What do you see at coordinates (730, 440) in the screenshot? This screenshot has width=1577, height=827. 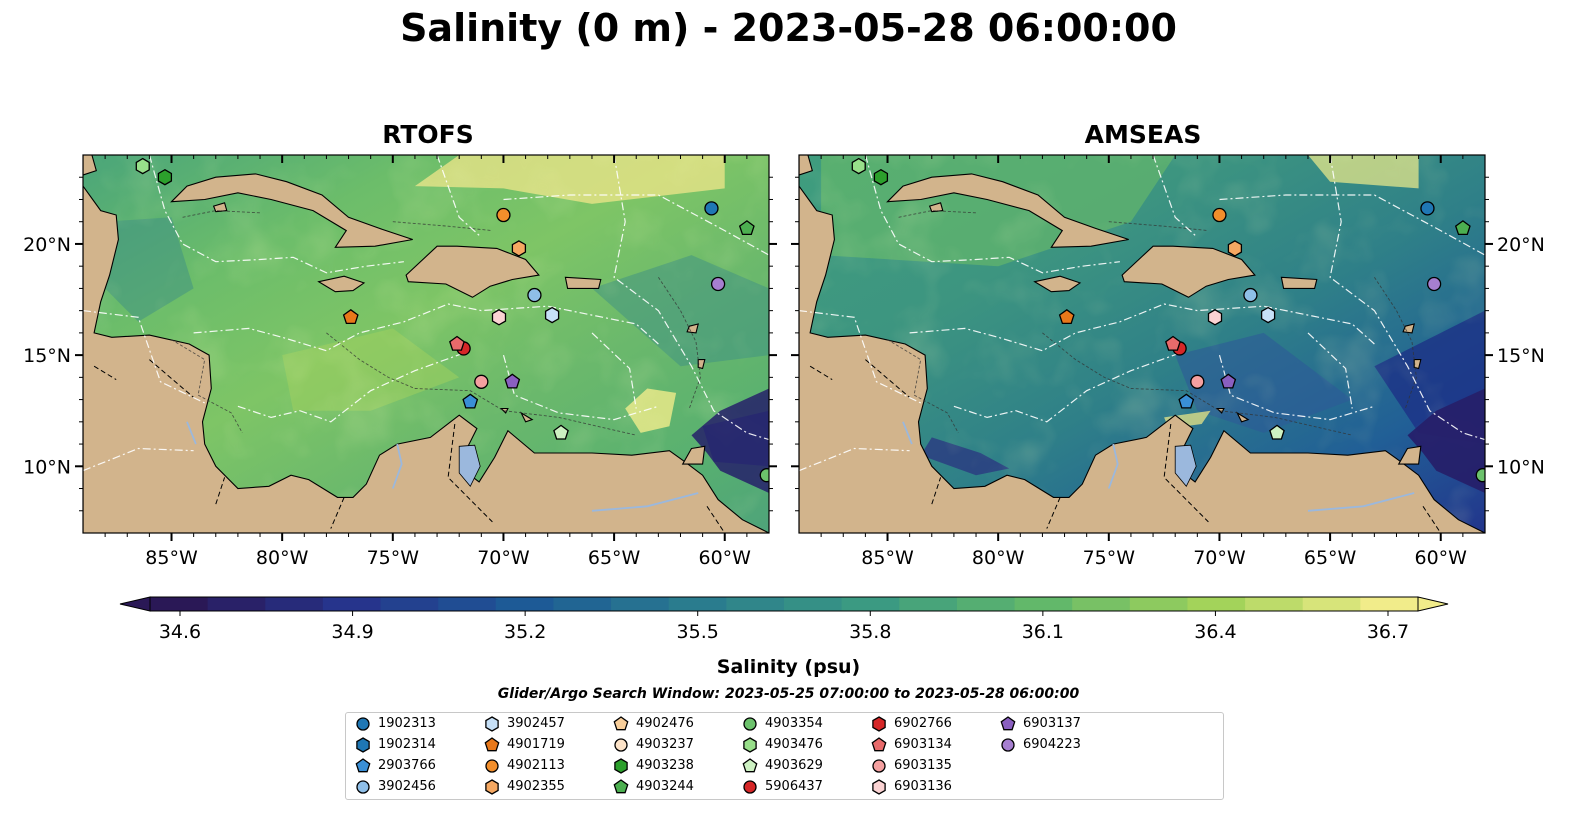 I see `atlantic-low-salinity` at bounding box center [730, 440].